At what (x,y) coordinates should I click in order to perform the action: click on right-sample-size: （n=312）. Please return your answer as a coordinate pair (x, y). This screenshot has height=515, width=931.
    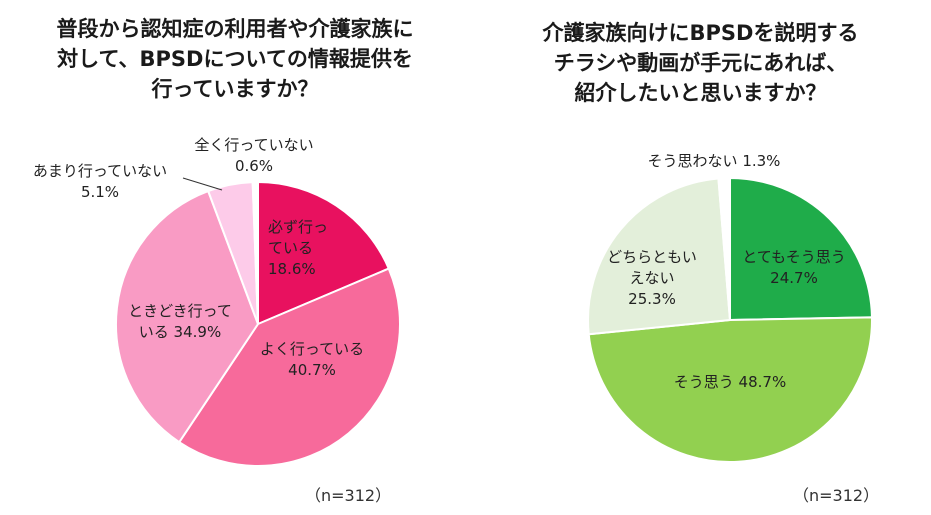
    Looking at the image, I should click on (836, 495).